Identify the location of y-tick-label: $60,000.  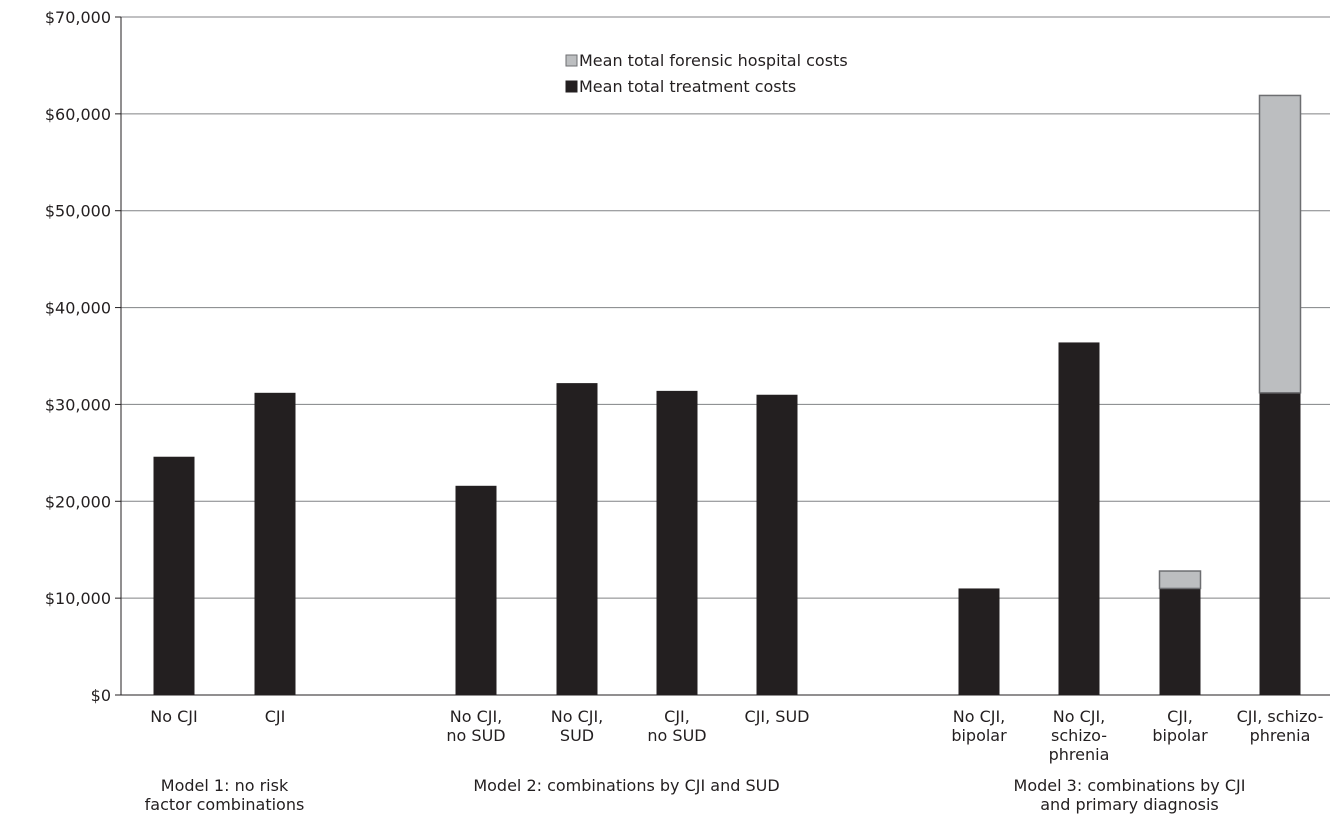
(78, 114).